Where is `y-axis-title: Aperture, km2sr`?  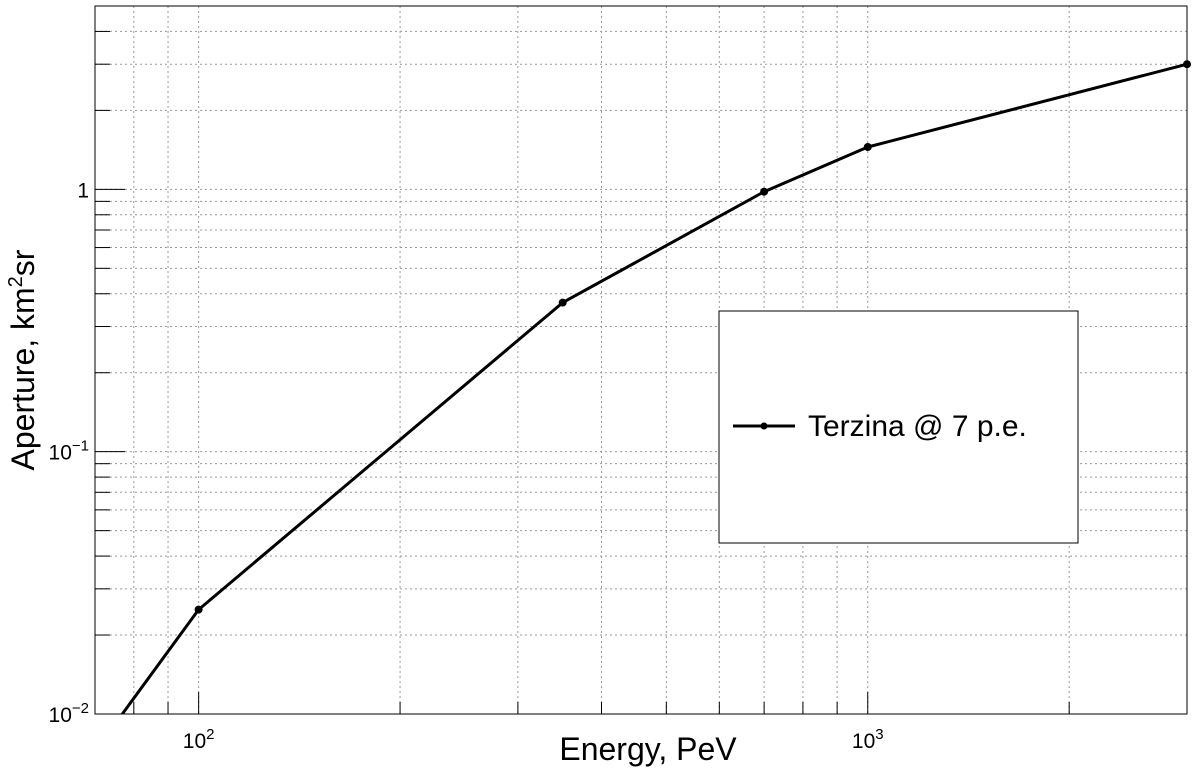
y-axis-title: Aperture, km2sr is located at coordinates (23, 359).